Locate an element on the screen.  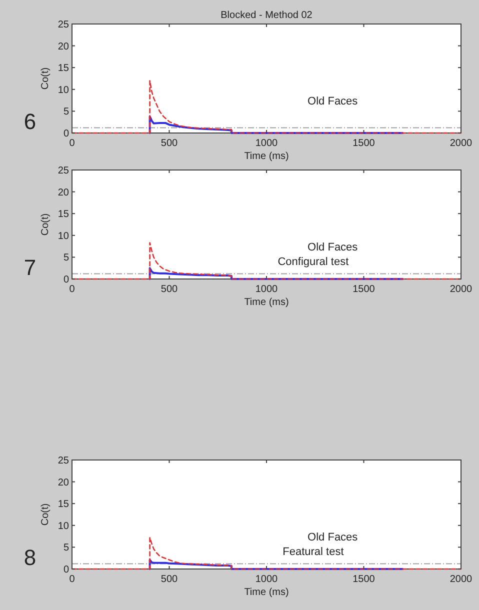
text: 8 is located at coordinates (30, 557).